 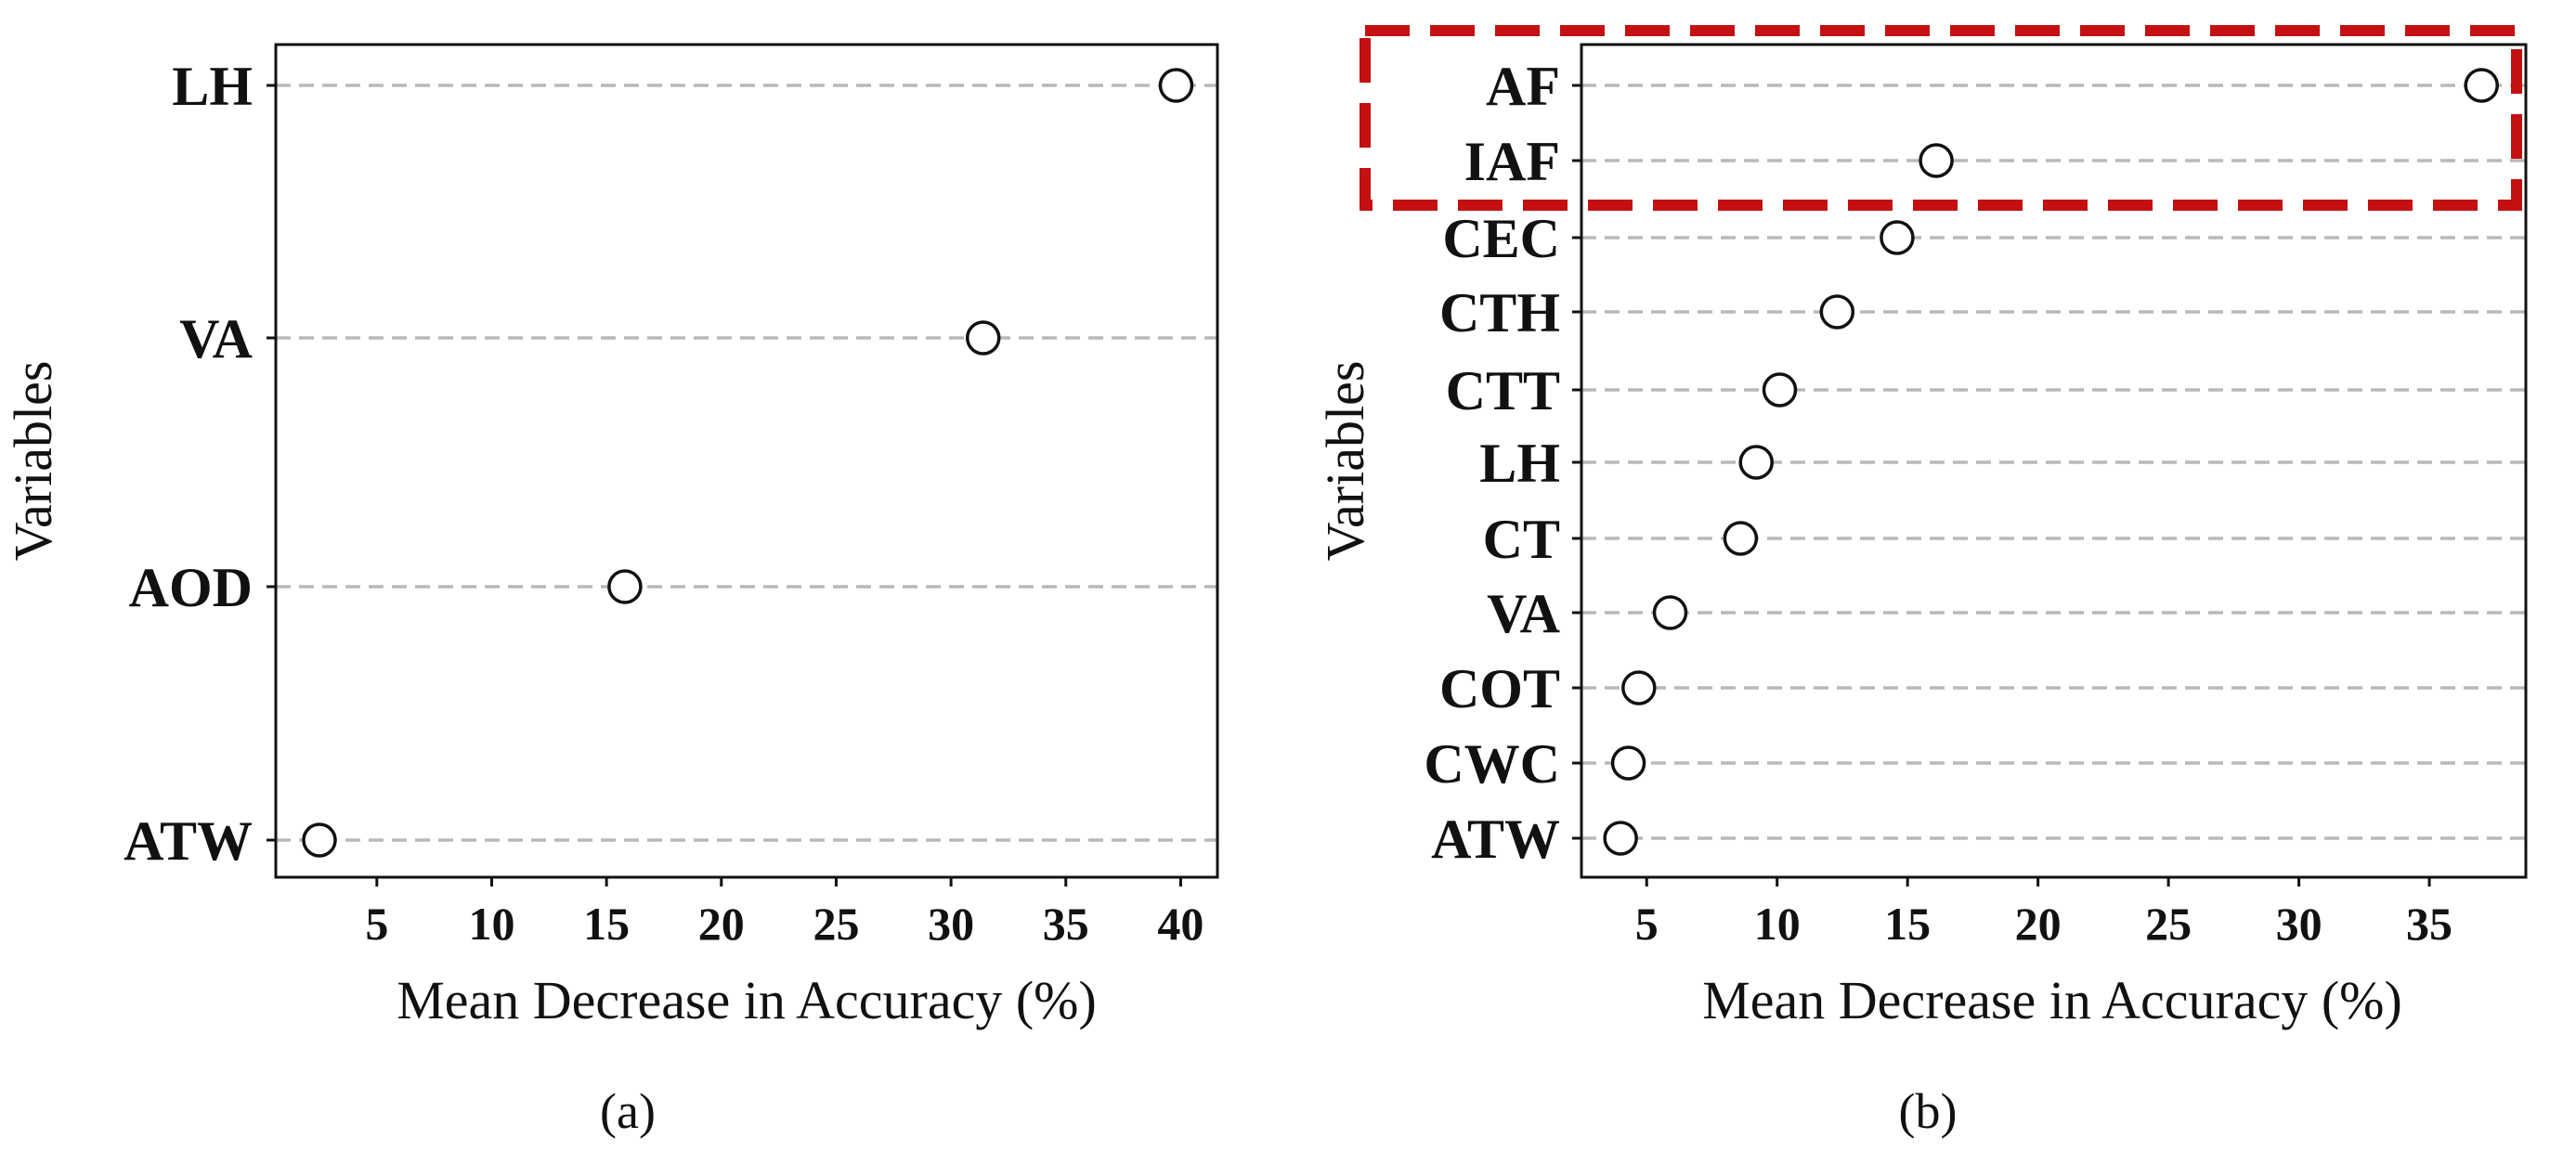 I want to click on point-cec, so click(x=1897, y=237).